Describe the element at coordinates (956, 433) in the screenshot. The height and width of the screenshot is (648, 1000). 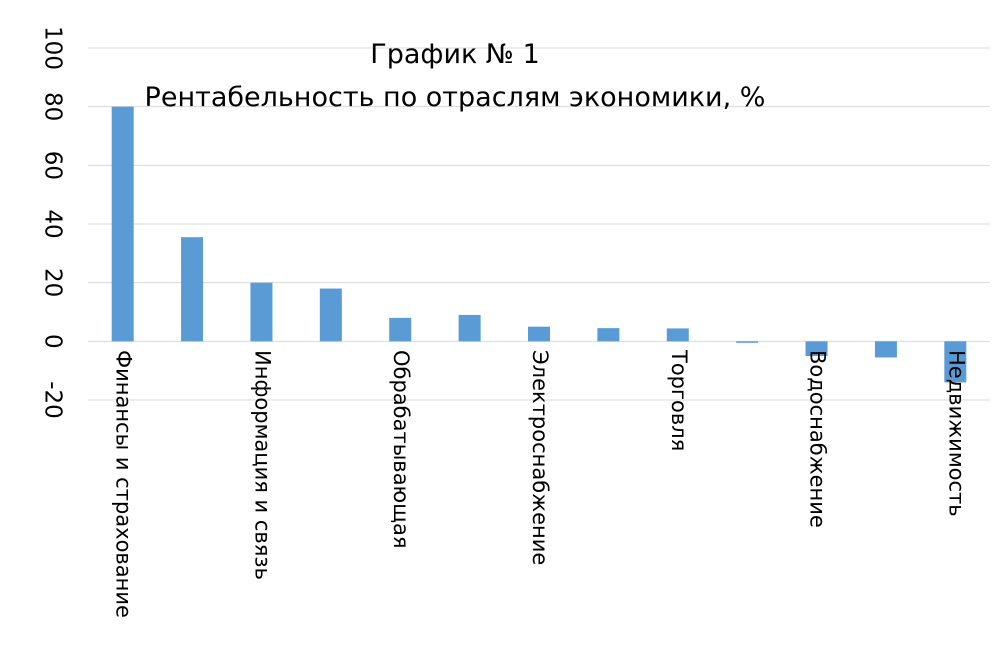
I see `x-tick-label: Недвижимость` at that location.